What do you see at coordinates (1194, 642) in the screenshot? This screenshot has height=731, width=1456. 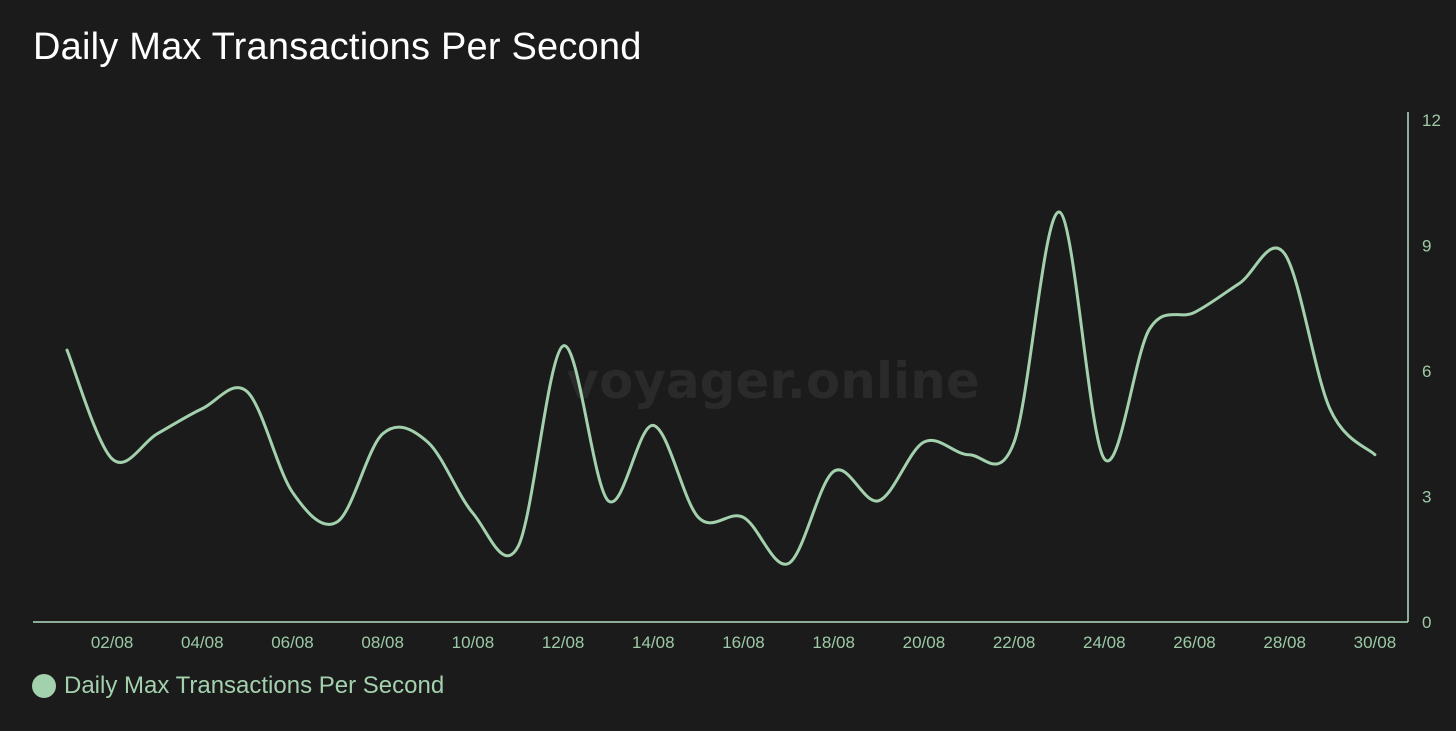 I see `x-tick-label: 26/08` at bounding box center [1194, 642].